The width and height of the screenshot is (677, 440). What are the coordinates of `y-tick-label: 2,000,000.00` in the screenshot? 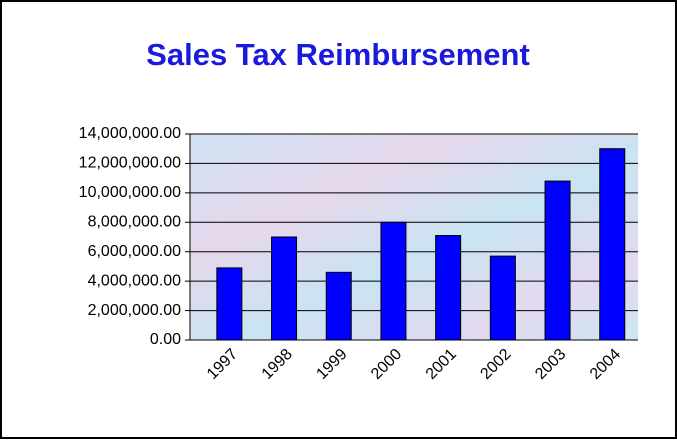 It's located at (135, 310).